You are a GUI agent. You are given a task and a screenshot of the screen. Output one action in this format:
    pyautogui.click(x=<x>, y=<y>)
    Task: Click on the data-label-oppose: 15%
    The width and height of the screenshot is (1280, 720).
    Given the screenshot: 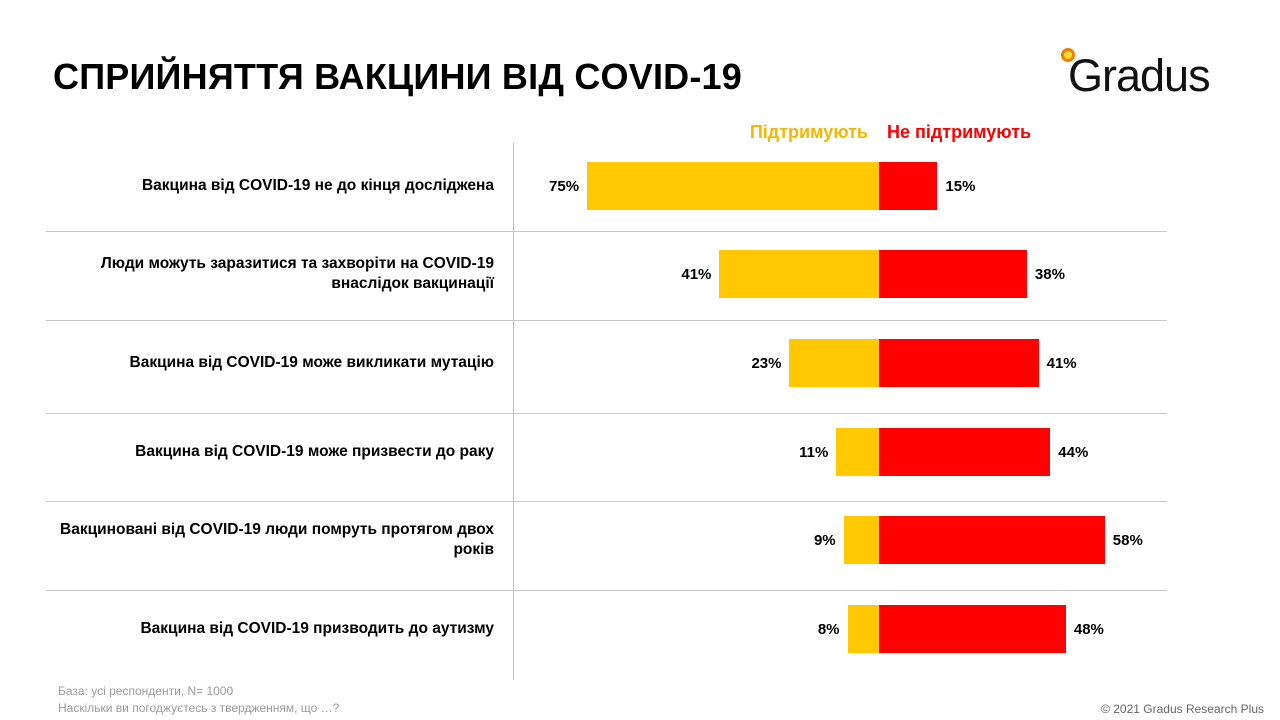 What is the action you would take?
    pyautogui.click(x=960, y=186)
    